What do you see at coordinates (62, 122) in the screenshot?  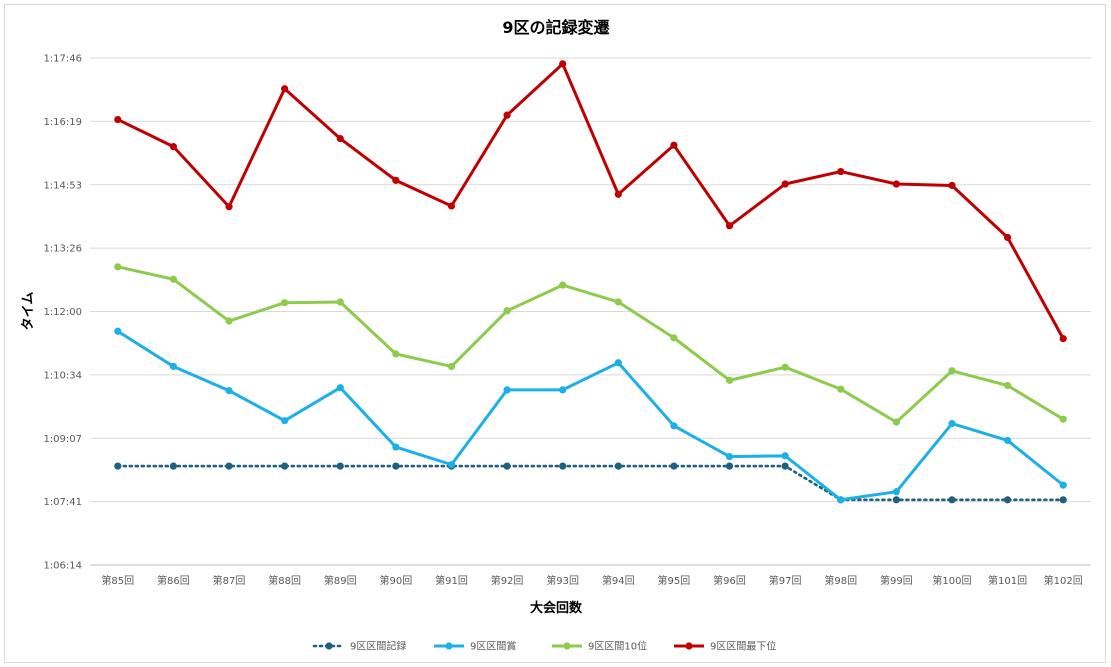 I see `y-tick-label: 1:16:19` at bounding box center [62, 122].